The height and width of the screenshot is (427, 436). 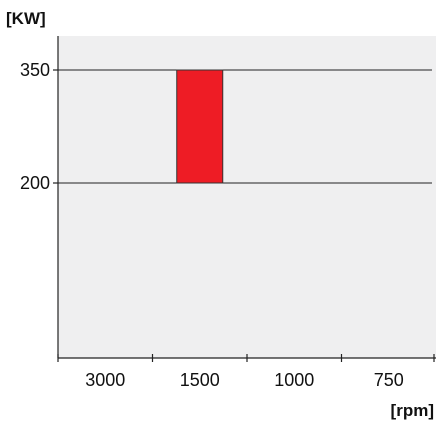 I want to click on x-tick-label: 1000, so click(x=294, y=380).